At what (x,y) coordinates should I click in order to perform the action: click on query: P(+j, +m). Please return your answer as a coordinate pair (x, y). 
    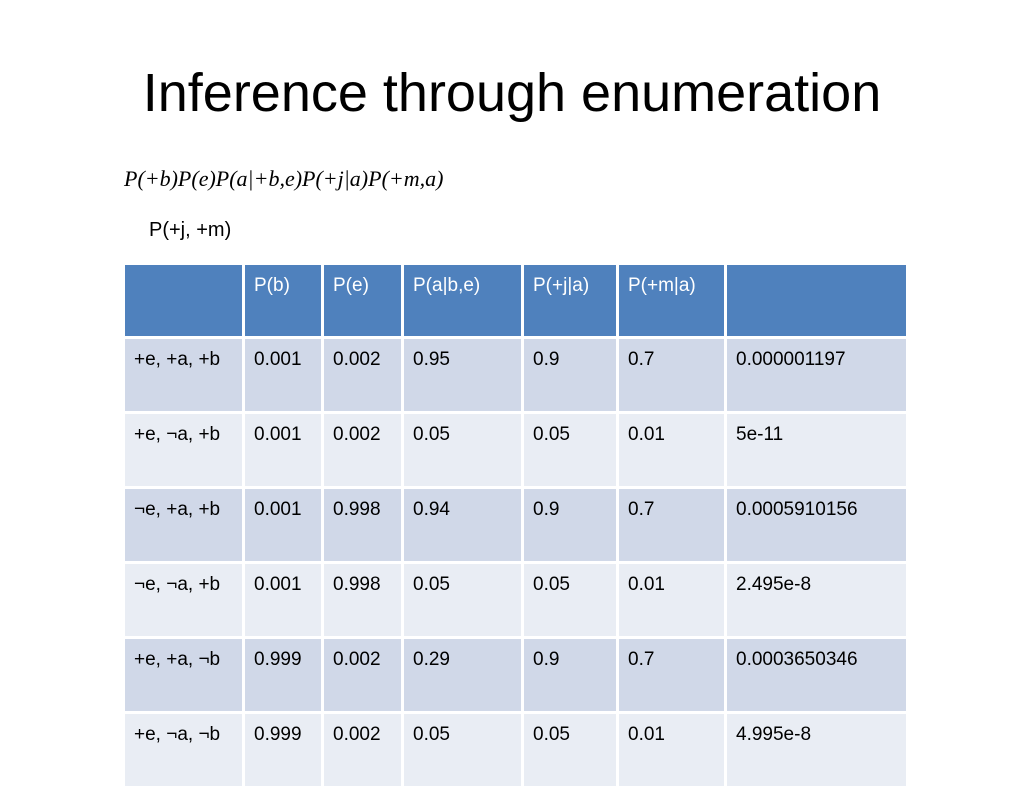
    Looking at the image, I should click on (190, 230).